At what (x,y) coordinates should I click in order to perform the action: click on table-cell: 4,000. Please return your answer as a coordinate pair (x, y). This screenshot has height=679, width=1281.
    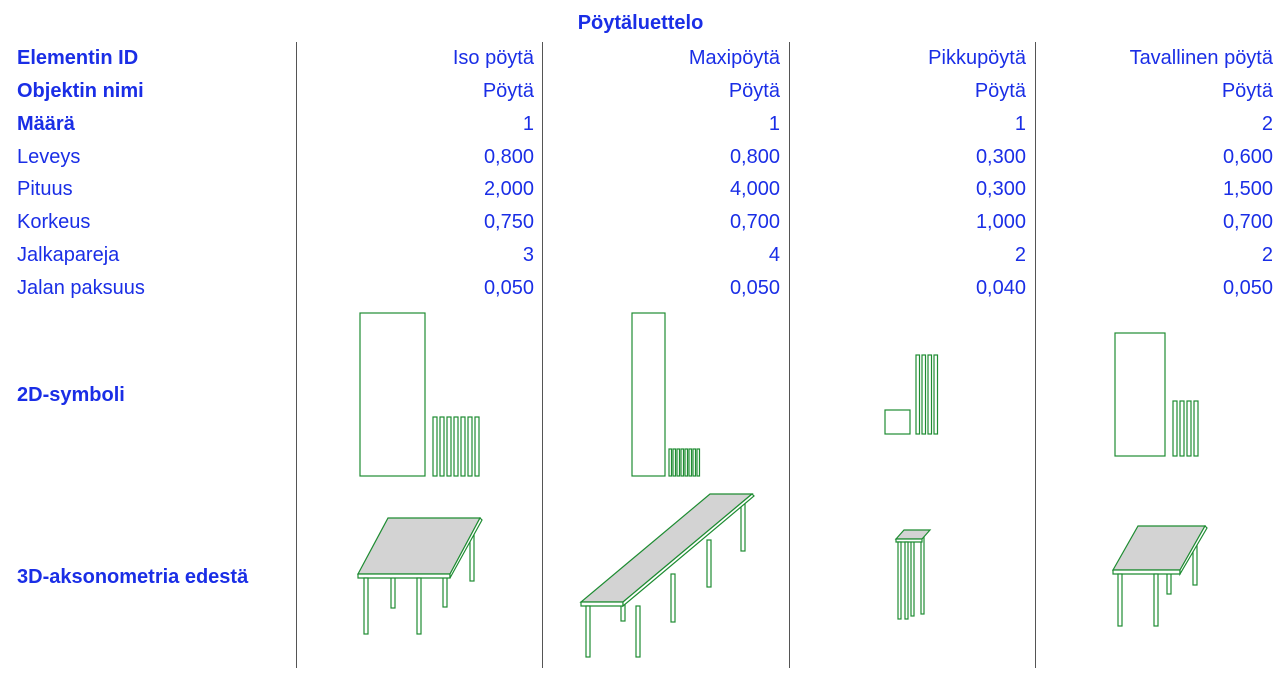
    Looking at the image, I should click on (754, 189).